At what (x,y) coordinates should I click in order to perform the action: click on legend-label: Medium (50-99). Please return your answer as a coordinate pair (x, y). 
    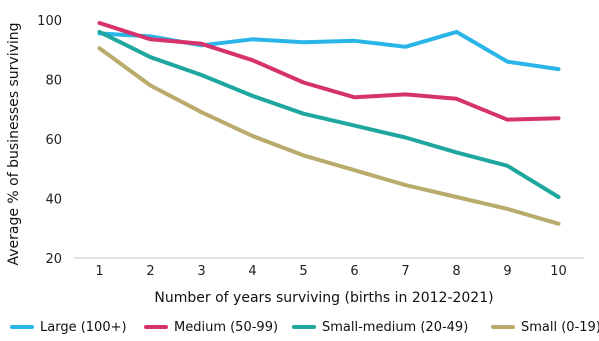
    Looking at the image, I should click on (226, 327).